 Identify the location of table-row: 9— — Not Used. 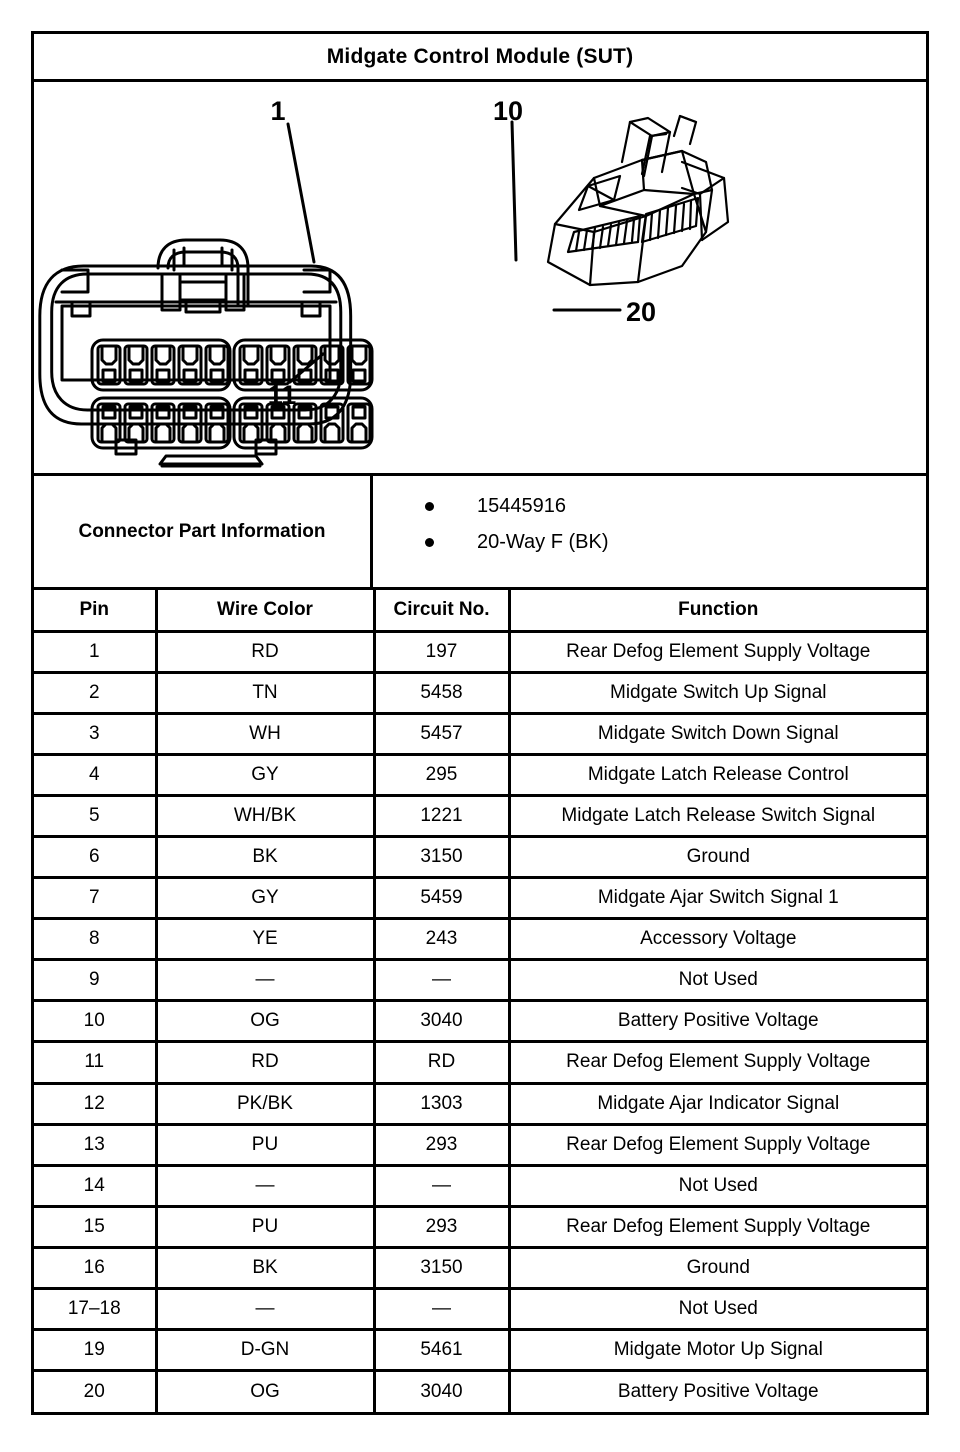
(480, 981).